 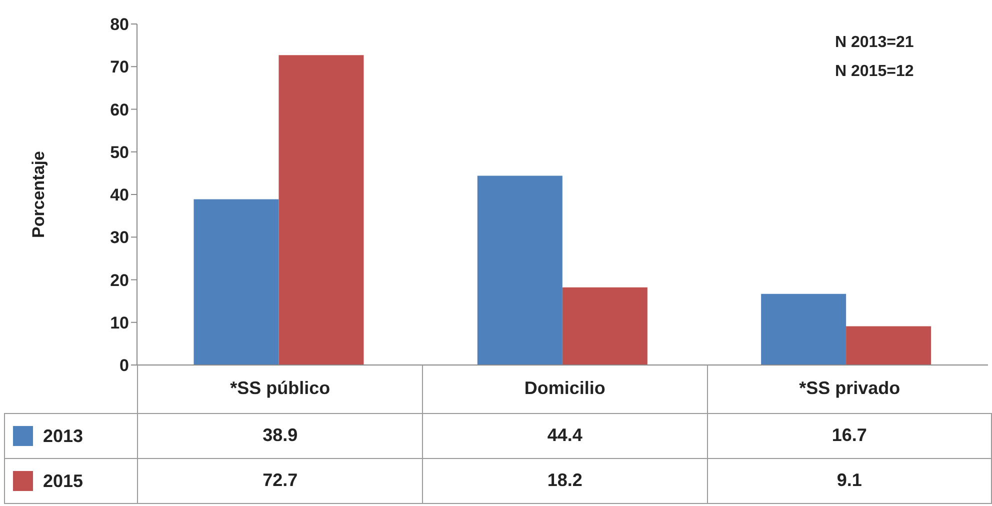 I want to click on y-tick-label: 30, so click(x=119, y=238).